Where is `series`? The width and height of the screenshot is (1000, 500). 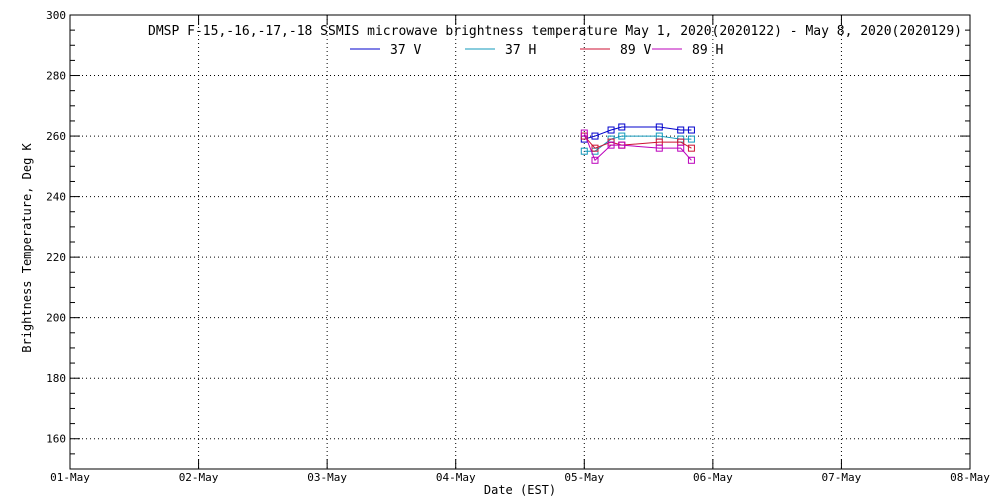 series is located at coordinates (637, 143).